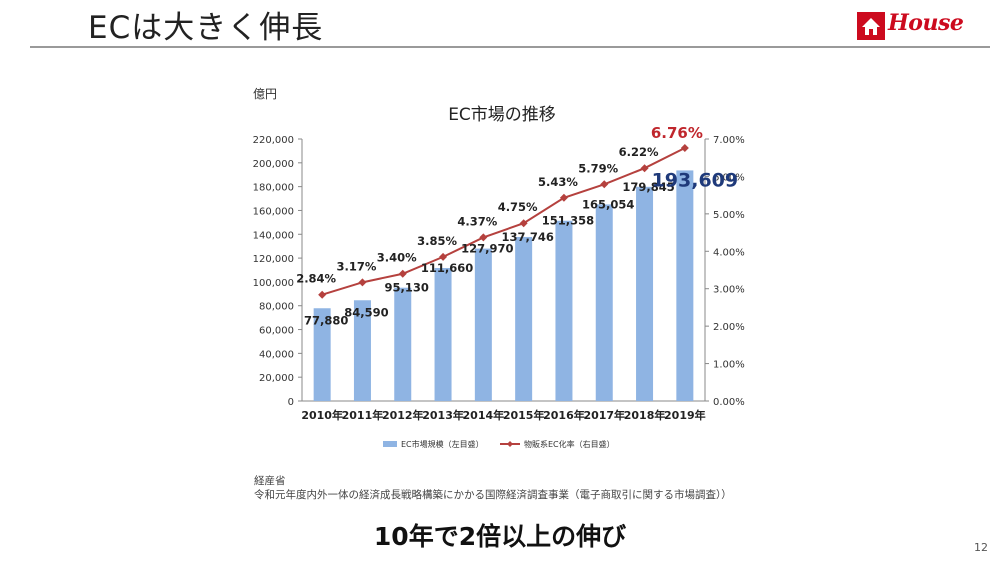  I want to click on rate-value-label: 4.75%, so click(518, 207).